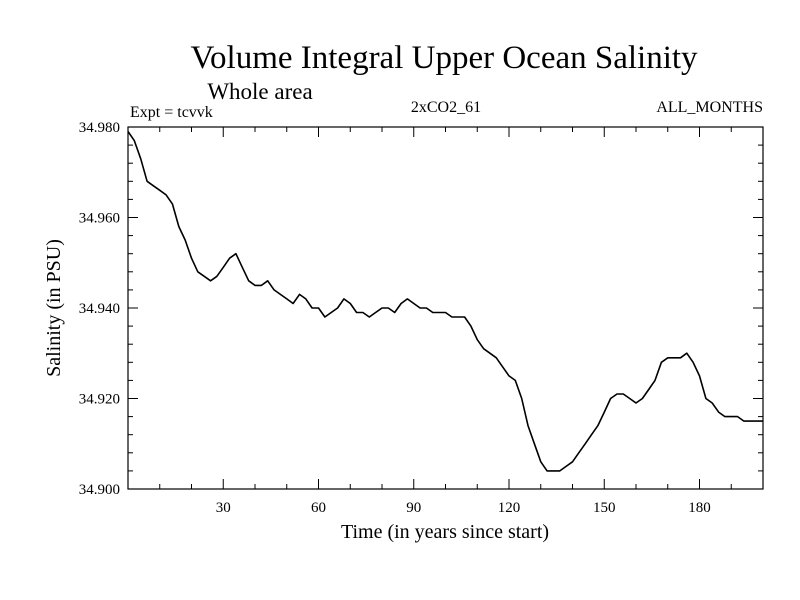  What do you see at coordinates (99, 400) in the screenshot?
I see `y-tick-label: 34.920` at bounding box center [99, 400].